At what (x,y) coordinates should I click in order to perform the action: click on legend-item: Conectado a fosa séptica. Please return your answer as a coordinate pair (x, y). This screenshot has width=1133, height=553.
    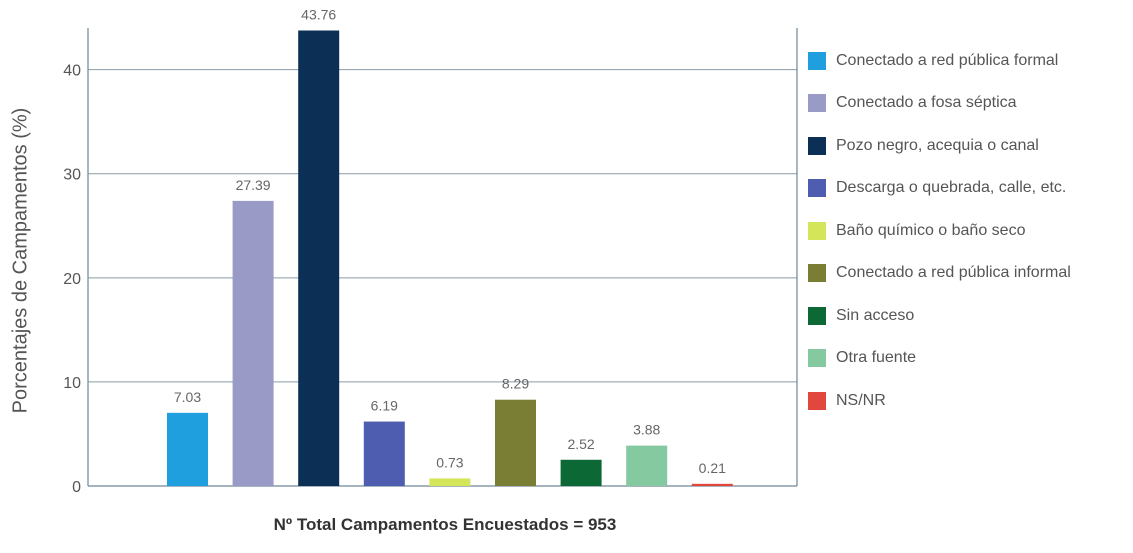
    Looking at the image, I should click on (969, 103).